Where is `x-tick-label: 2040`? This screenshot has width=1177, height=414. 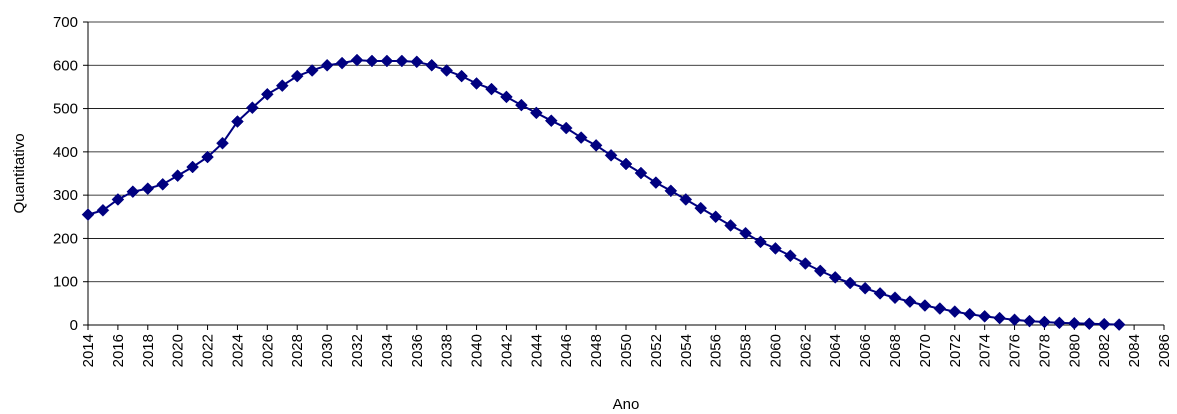
x-tick-label: 2040 is located at coordinates (477, 350).